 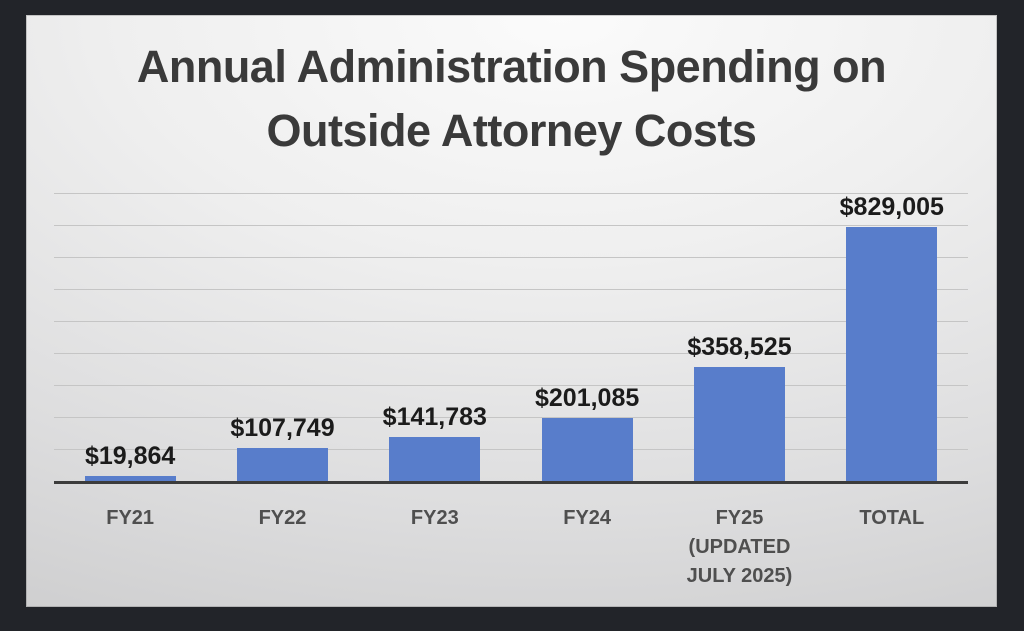 What do you see at coordinates (587, 518) in the screenshot?
I see `category-label: FY24` at bounding box center [587, 518].